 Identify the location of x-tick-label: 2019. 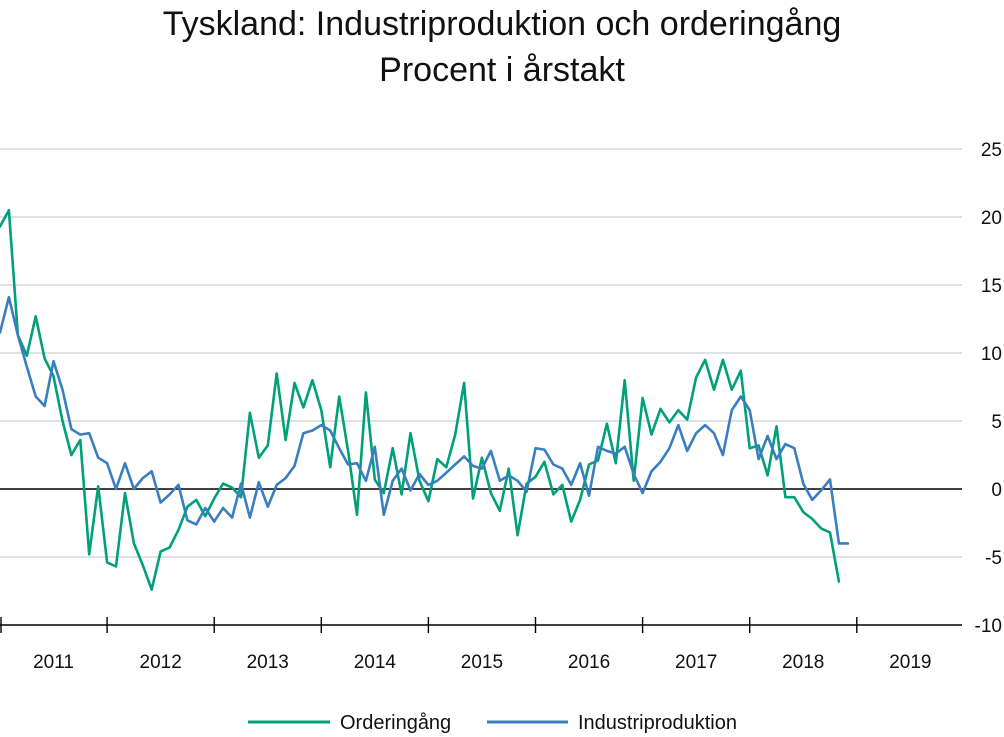
(910, 662).